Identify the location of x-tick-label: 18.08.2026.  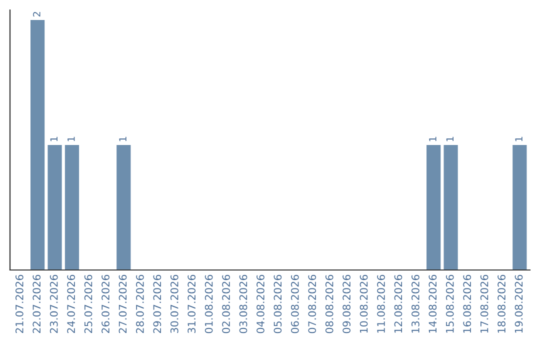
(502, 303).